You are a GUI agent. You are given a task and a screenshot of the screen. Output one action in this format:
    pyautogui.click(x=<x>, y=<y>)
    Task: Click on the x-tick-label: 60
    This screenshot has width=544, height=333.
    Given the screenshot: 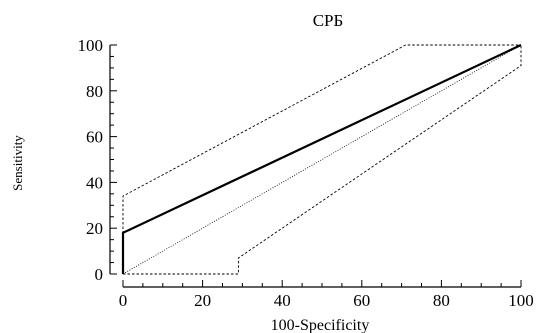 What is the action you would take?
    pyautogui.click(x=361, y=300)
    